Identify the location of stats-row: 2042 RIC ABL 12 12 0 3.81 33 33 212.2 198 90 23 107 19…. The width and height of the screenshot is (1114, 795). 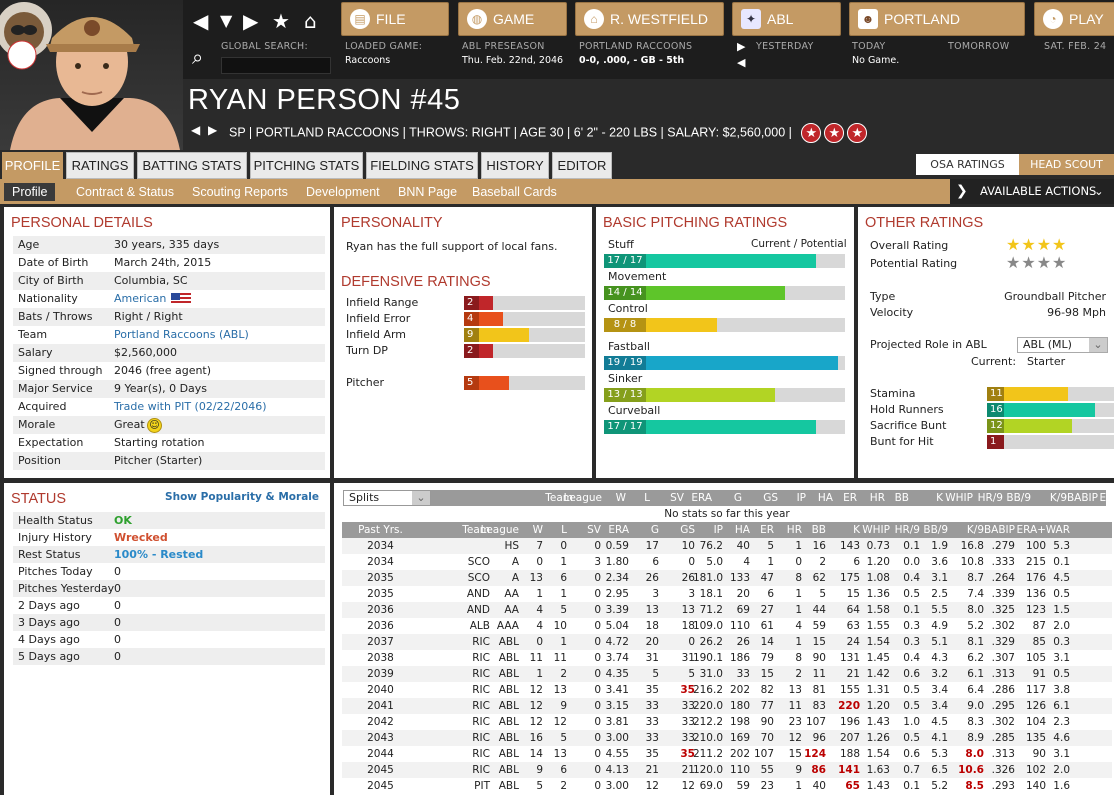
(727, 722).